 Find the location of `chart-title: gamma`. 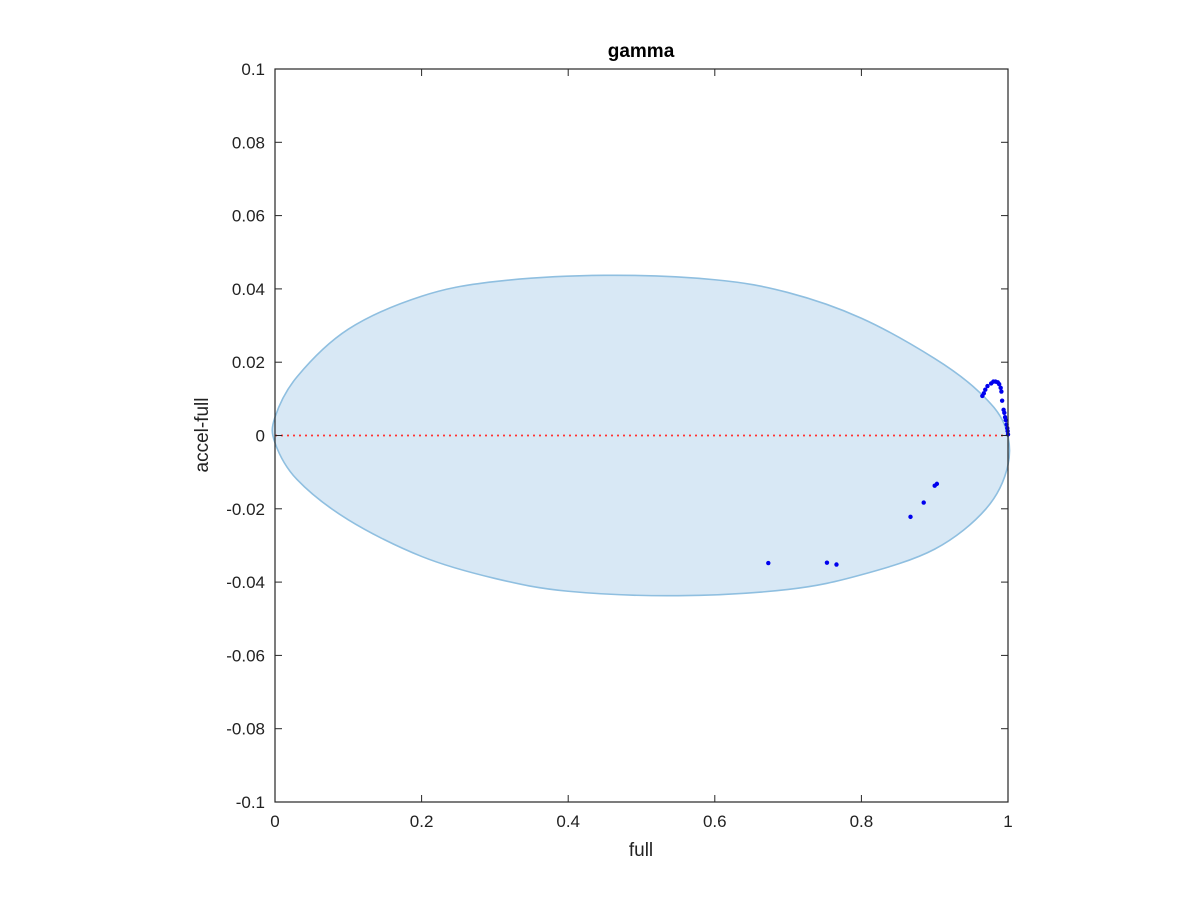

chart-title: gamma is located at coordinates (641, 51).